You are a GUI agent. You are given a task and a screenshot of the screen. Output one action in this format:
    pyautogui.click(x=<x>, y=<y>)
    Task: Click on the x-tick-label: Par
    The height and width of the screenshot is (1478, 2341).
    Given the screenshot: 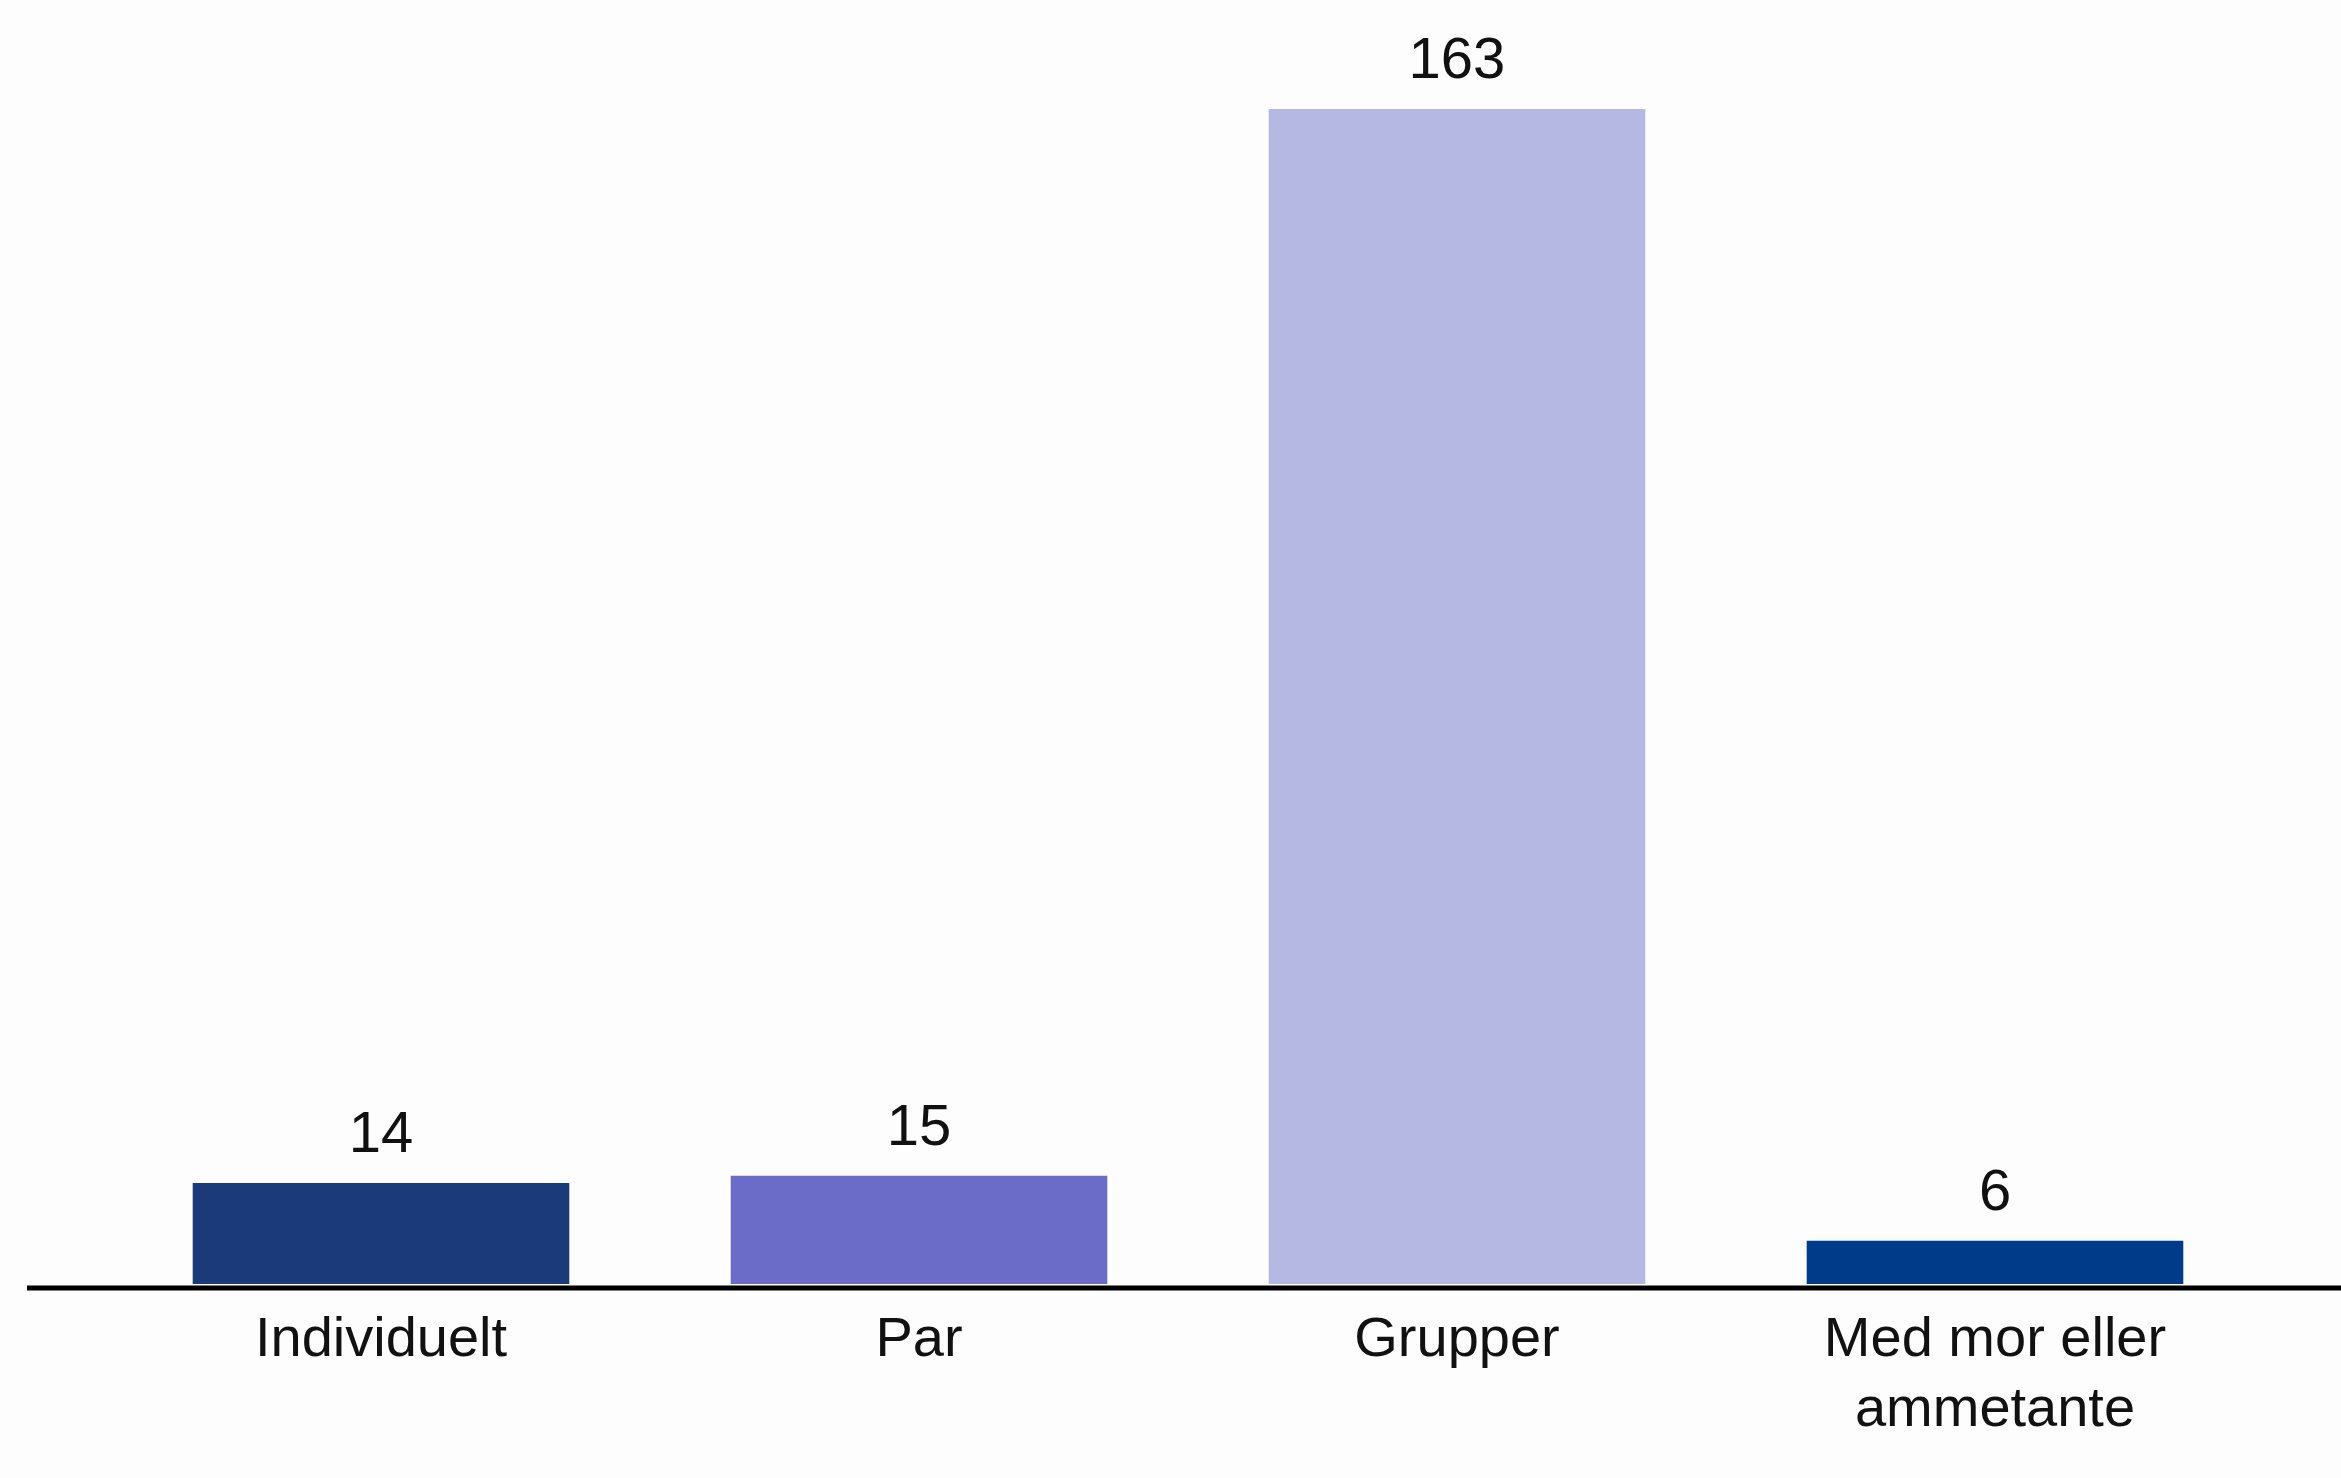 What is the action you would take?
    pyautogui.click(x=919, y=1337)
    